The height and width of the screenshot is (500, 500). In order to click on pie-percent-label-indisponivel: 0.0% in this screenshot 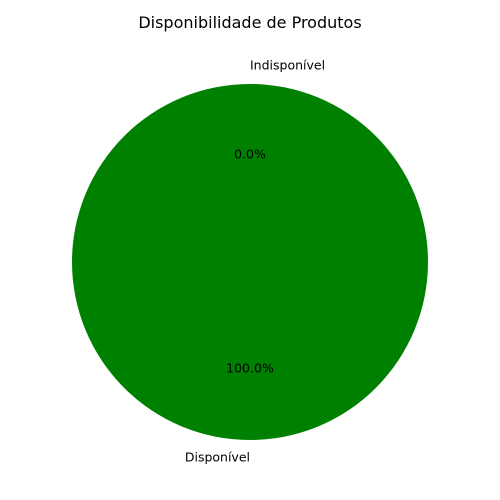, I will do `click(250, 154)`.